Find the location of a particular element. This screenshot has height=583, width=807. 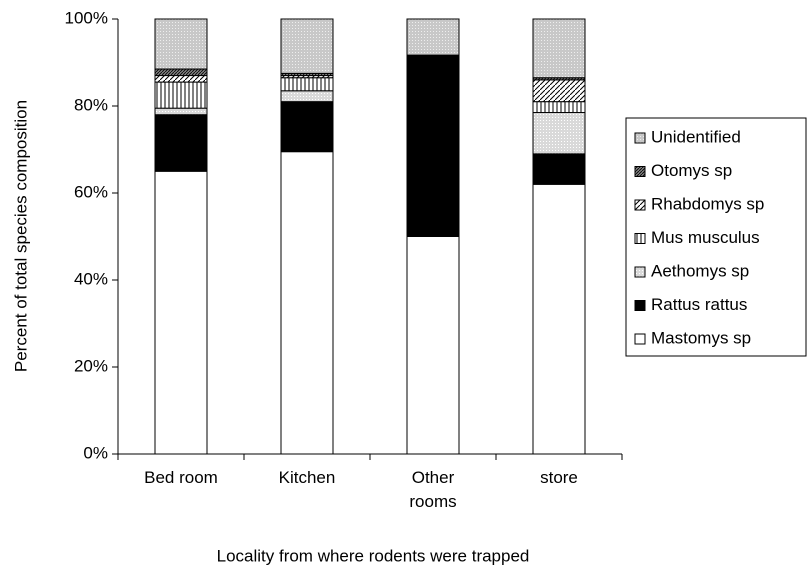

x-tick-label: store is located at coordinates (559, 477).